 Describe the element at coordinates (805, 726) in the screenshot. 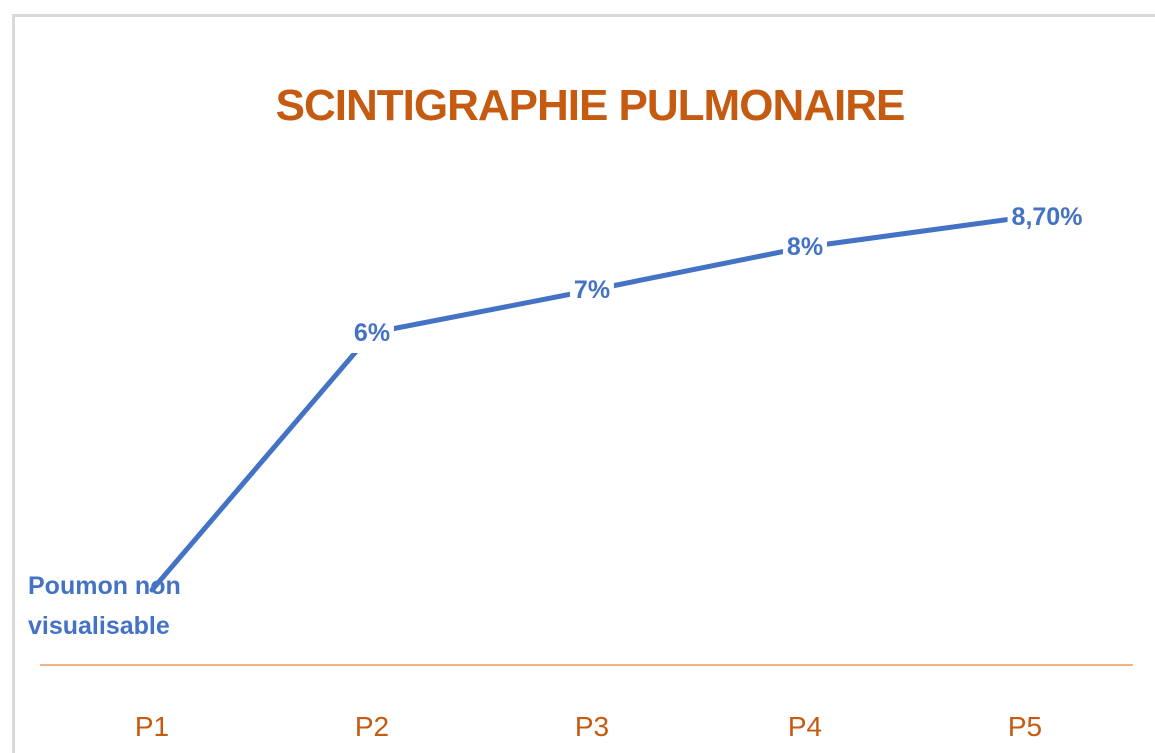

I see `x-tick-label: P4` at that location.